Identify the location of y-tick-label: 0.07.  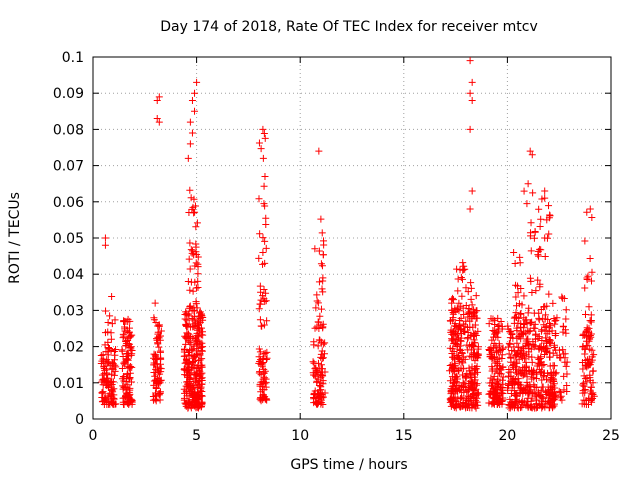
(68, 167).